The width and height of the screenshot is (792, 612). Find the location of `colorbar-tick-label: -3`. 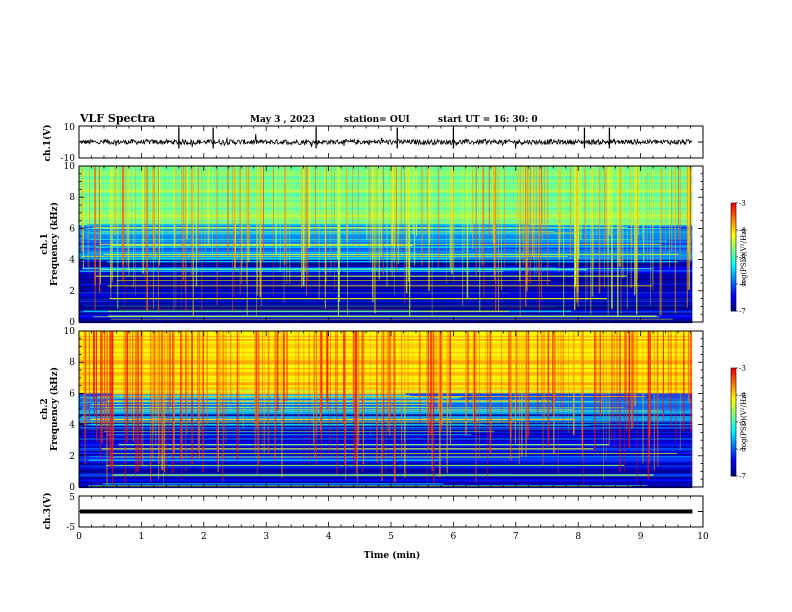

colorbar-tick-label: -3 is located at coordinates (742, 369).